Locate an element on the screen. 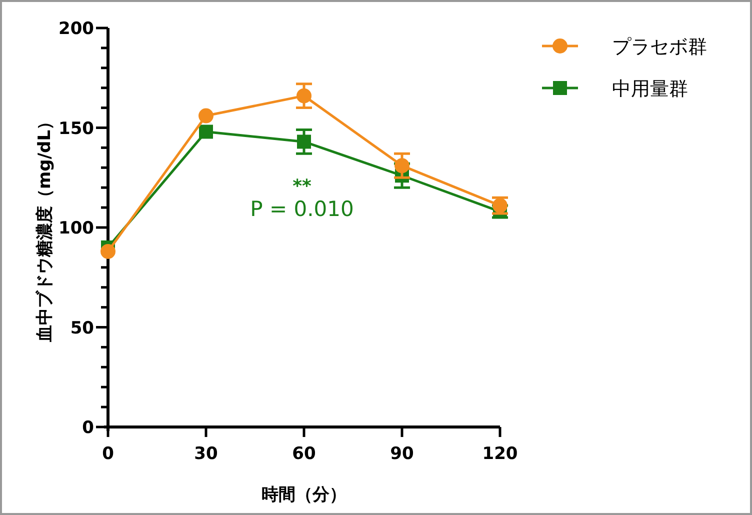 This screenshot has height=515, width=752. annotation: P = 0.010 is located at coordinates (302, 209).